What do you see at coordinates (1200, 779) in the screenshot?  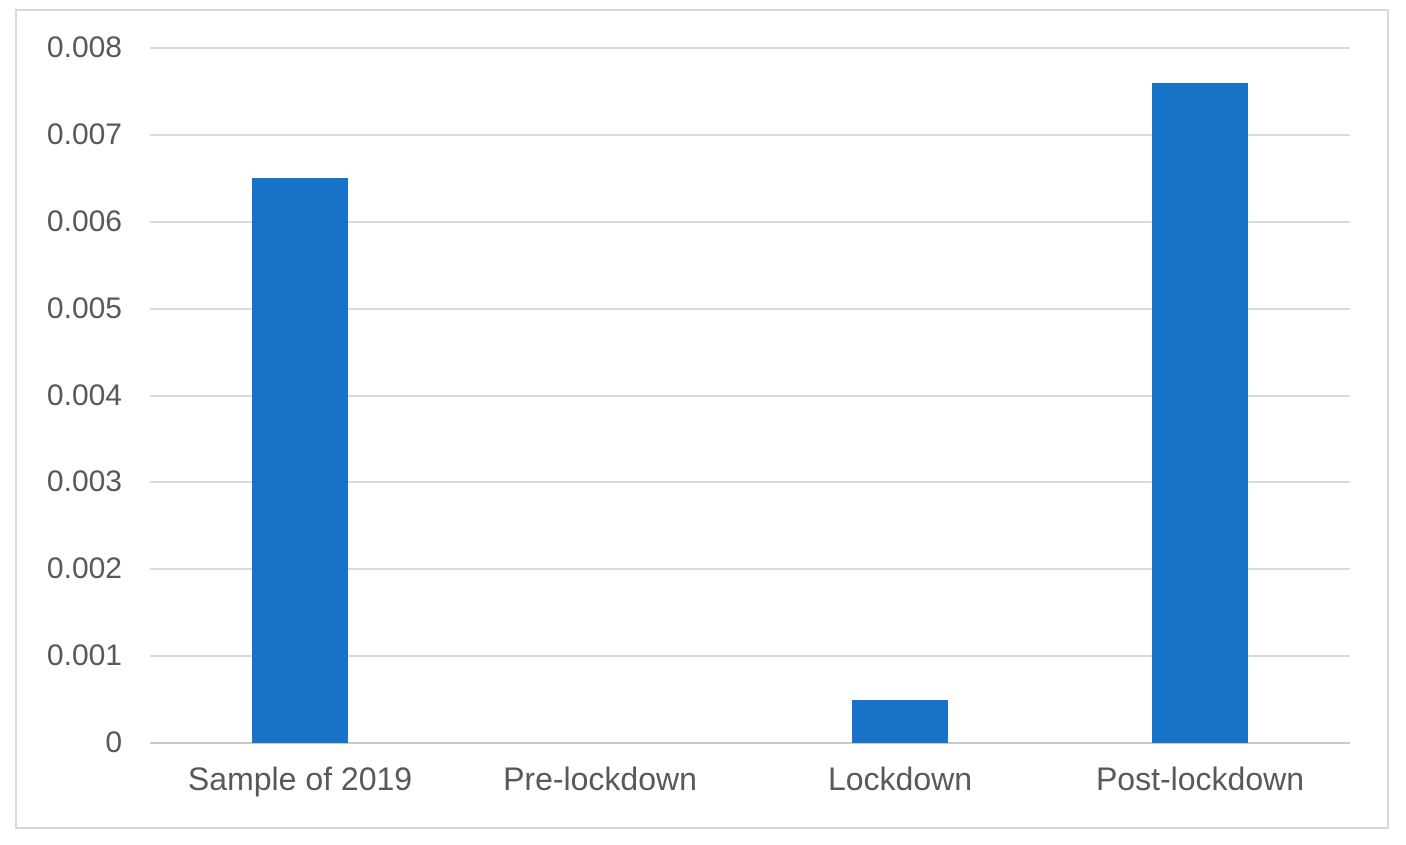 I see `x-axis-category-label: Post-lockdown` at bounding box center [1200, 779].